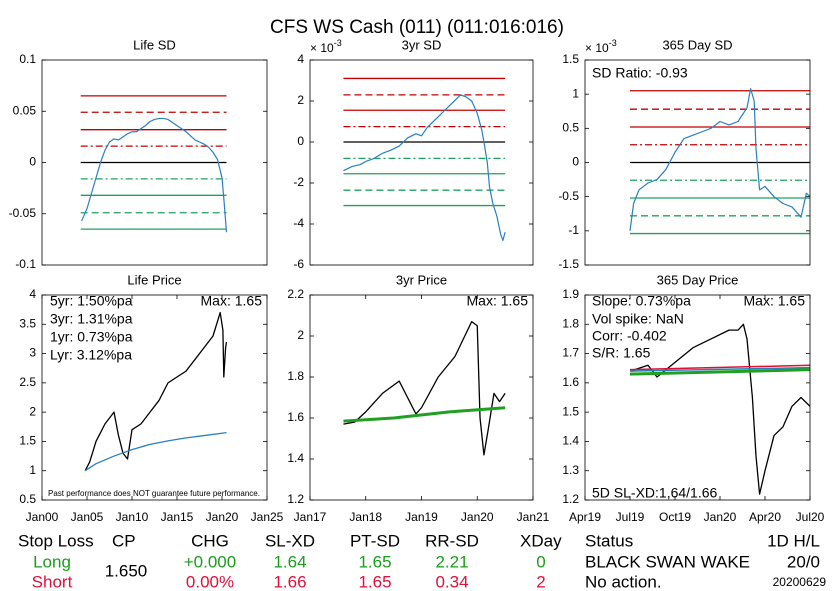 This screenshot has height=591, width=835. What do you see at coordinates (375, 540) in the screenshot?
I see `table-header: PT-SD` at bounding box center [375, 540].